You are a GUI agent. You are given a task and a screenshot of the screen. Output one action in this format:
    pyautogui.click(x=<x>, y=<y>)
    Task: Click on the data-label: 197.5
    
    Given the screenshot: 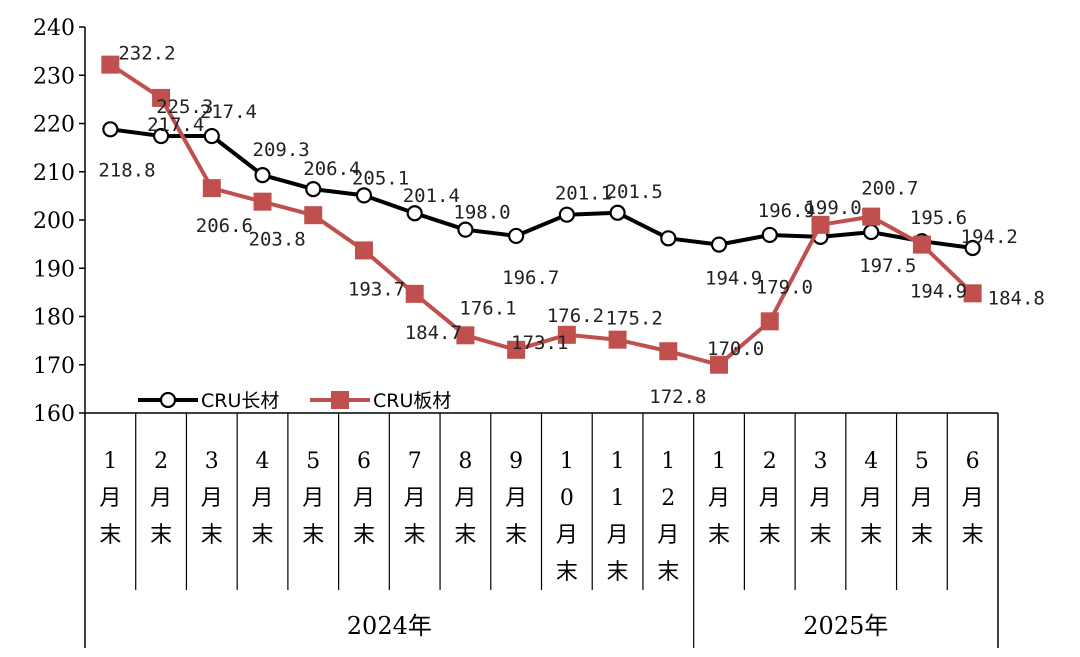 What is the action you would take?
    pyautogui.click(x=887, y=266)
    